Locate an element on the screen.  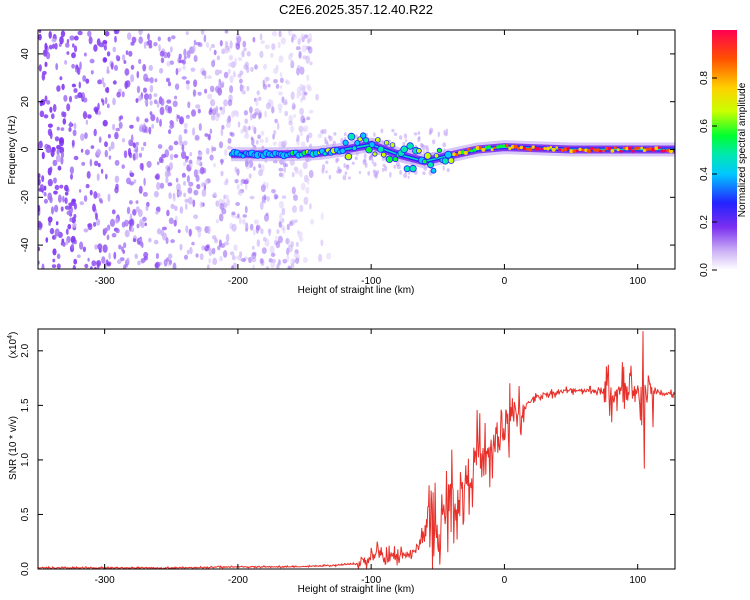
spectrogram-xlabel: Height of straight line (km) is located at coordinates (356, 290).